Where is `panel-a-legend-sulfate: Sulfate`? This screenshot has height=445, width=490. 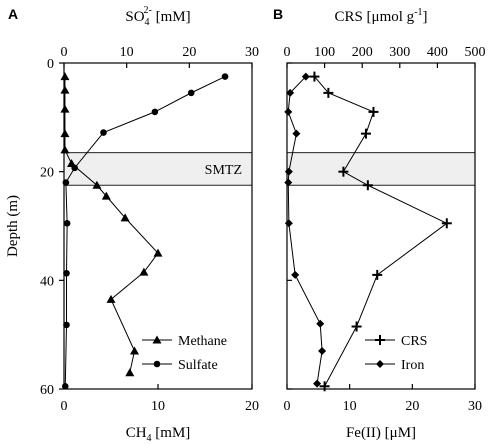
panel-a-legend-sulfate: Sulfate is located at coordinates (180, 365).